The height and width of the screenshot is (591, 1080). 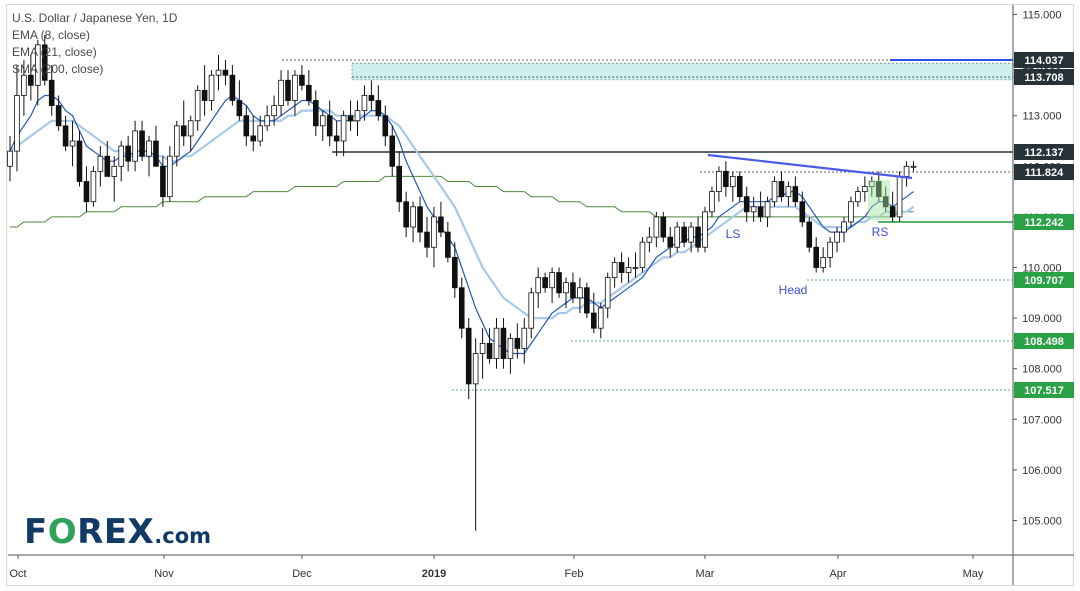 I want to click on legend-sma200: SMA (200, close), so click(x=58, y=69).